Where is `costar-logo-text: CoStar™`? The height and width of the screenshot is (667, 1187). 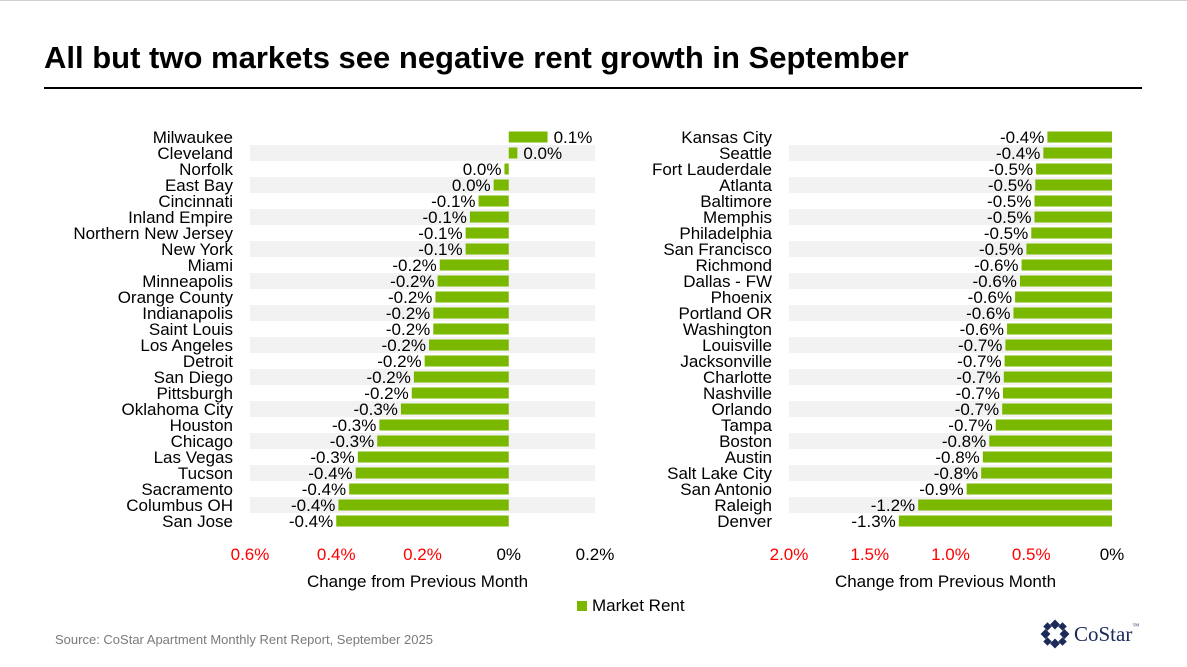 costar-logo-text: CoStar™ is located at coordinates (1107, 633).